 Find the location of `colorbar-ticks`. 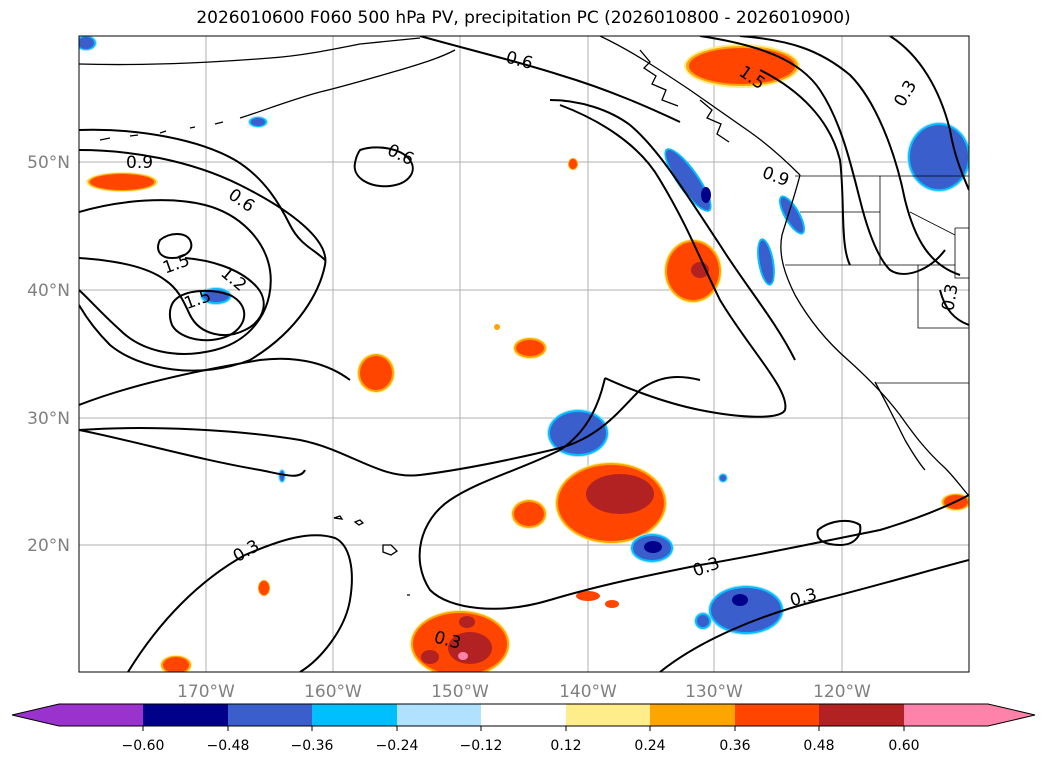

colorbar-ticks is located at coordinates (523, 728).